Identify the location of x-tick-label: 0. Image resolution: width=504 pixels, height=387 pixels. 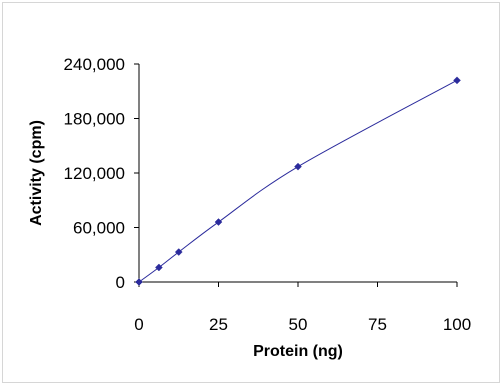
(138, 324).